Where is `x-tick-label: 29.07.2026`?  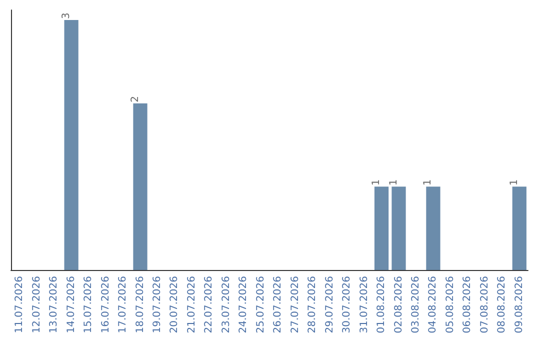 x-tick-label: 29.07.2026 is located at coordinates (330, 305).